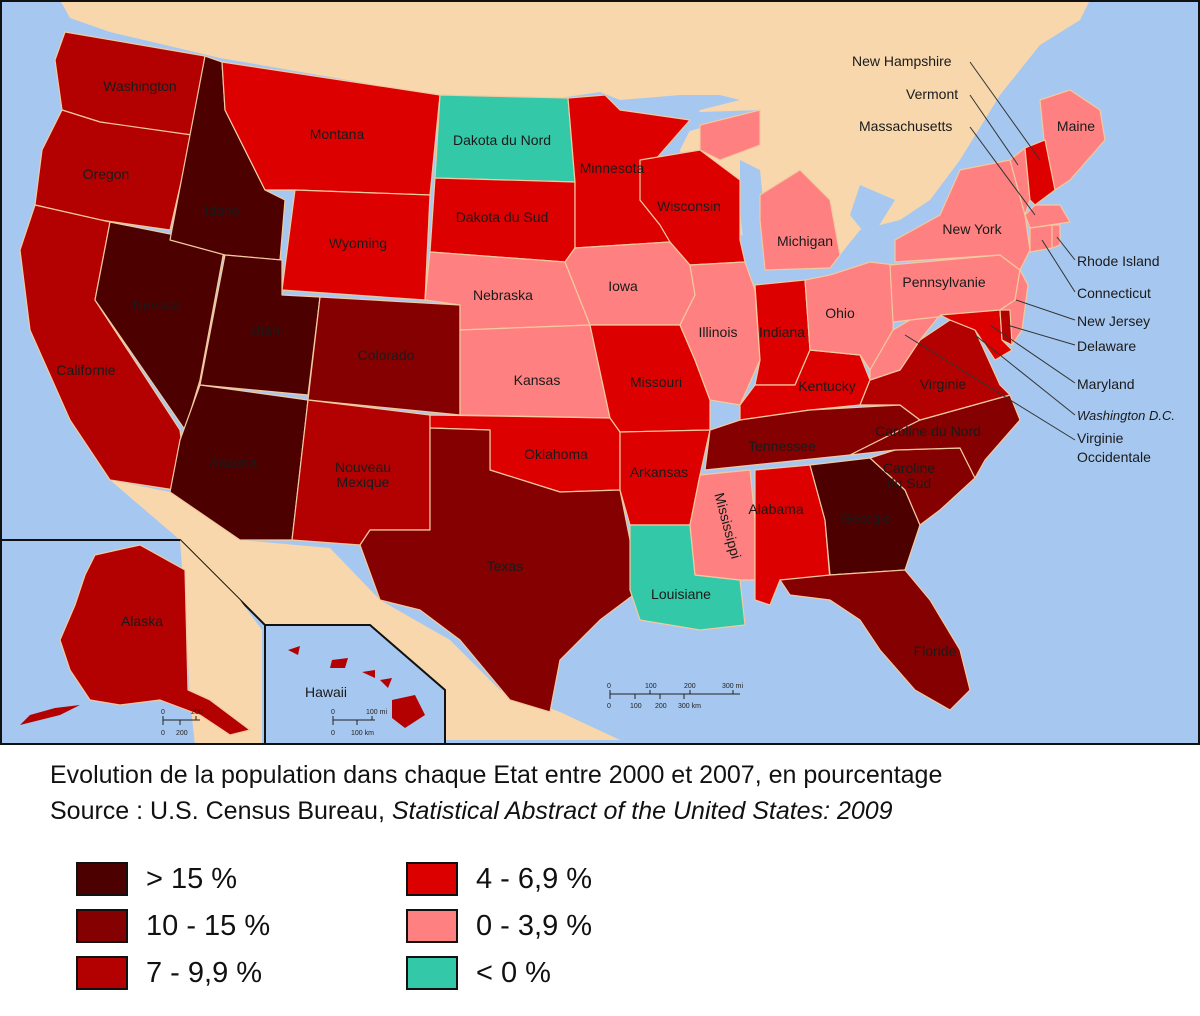 This screenshot has width=1200, height=1016. I want to click on state-florida, so click(875, 640).